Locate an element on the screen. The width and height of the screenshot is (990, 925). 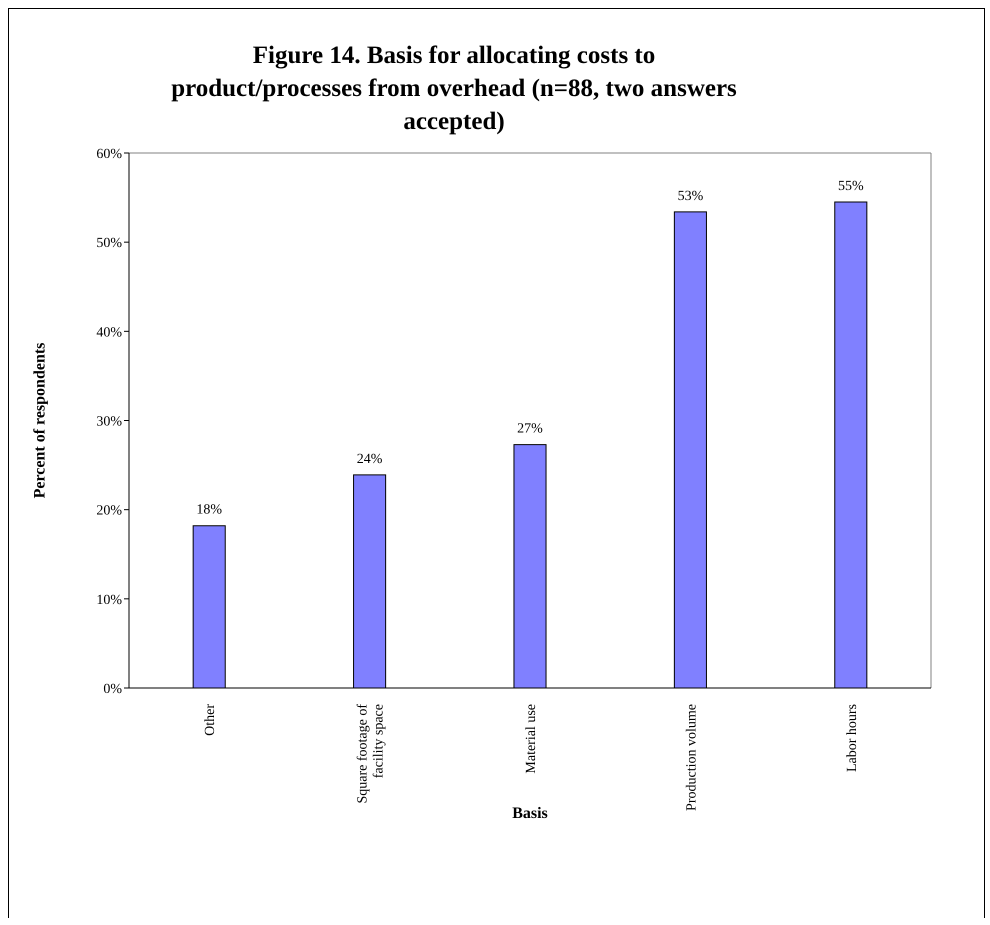
x-tick-label: Material use is located at coordinates (531, 739).